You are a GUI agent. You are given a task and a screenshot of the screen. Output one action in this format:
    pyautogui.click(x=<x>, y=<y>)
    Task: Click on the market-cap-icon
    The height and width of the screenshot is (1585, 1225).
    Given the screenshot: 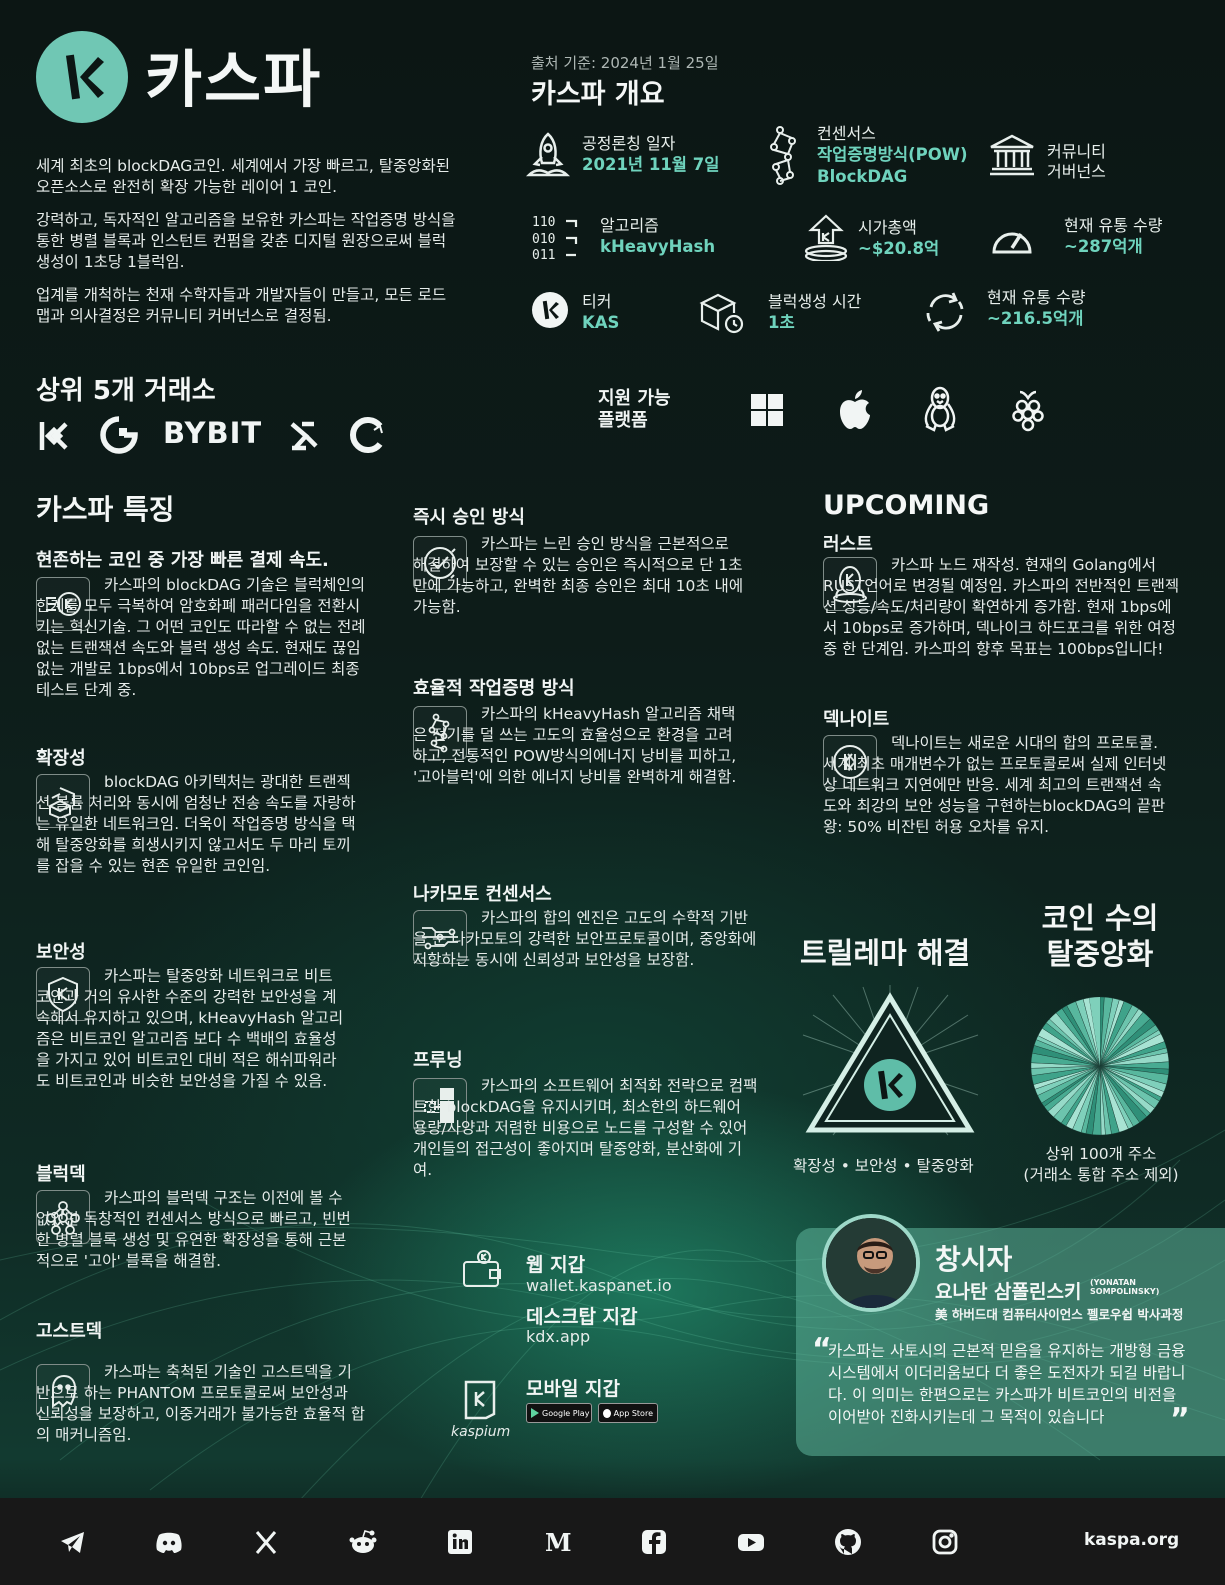 What is the action you would take?
    pyautogui.click(x=826, y=237)
    